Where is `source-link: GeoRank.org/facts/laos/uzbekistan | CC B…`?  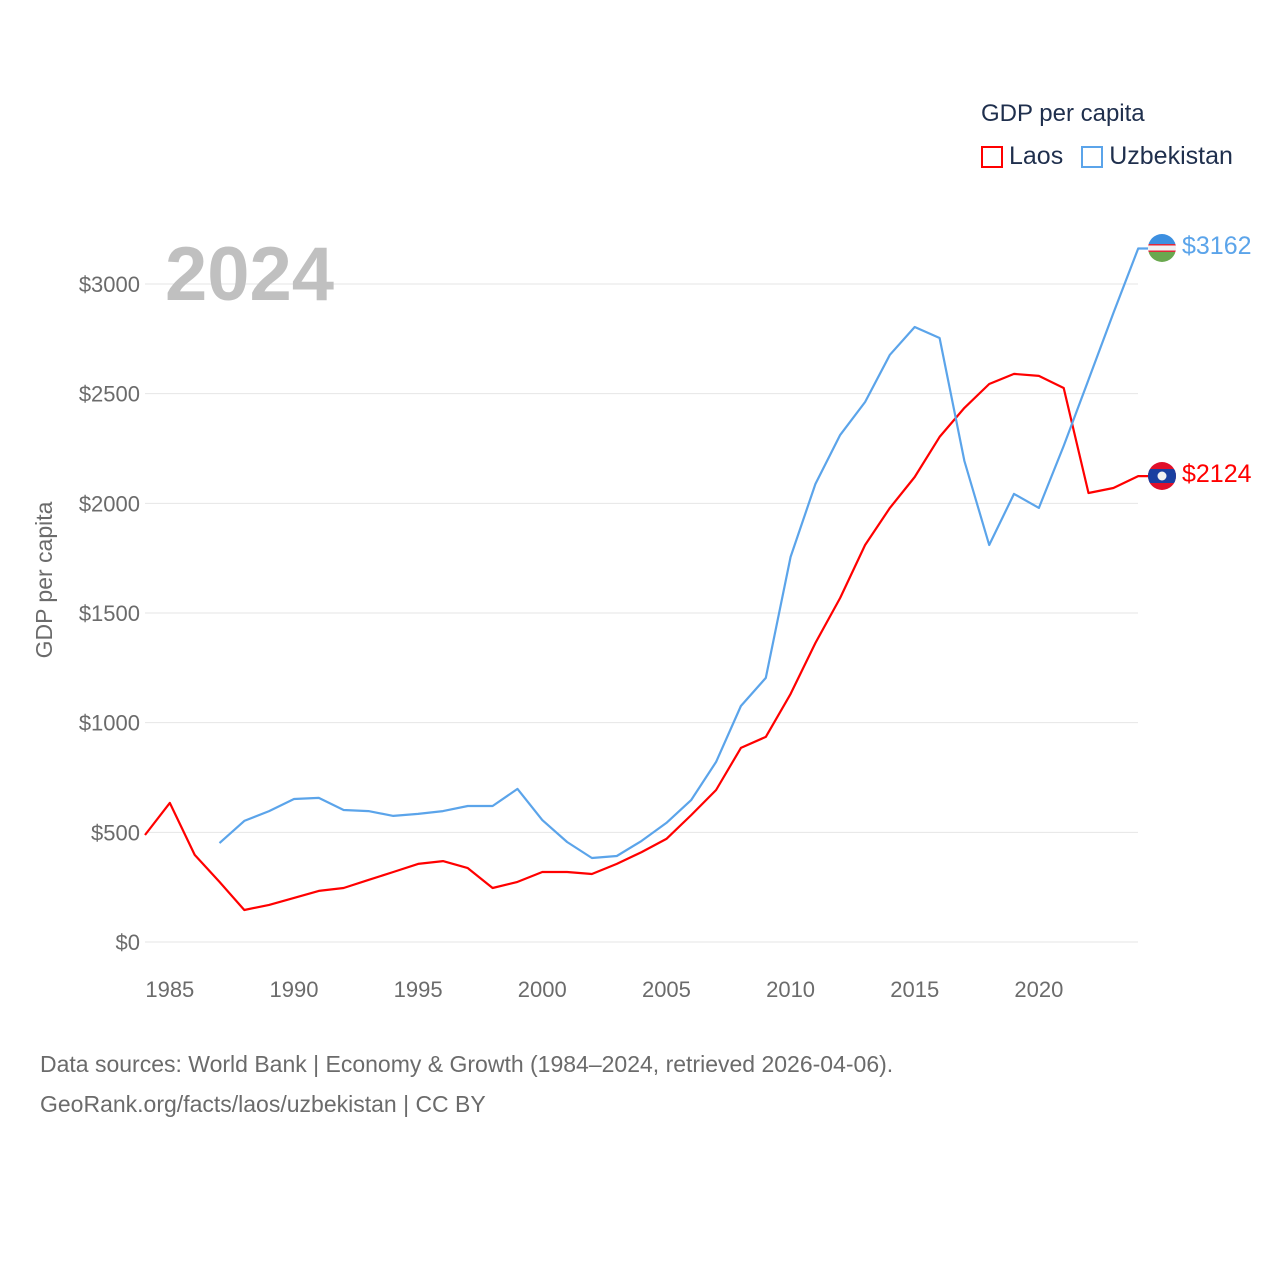 source-link: GeoRank.org/facts/laos/uzbekistan | CC B… is located at coordinates (263, 1104).